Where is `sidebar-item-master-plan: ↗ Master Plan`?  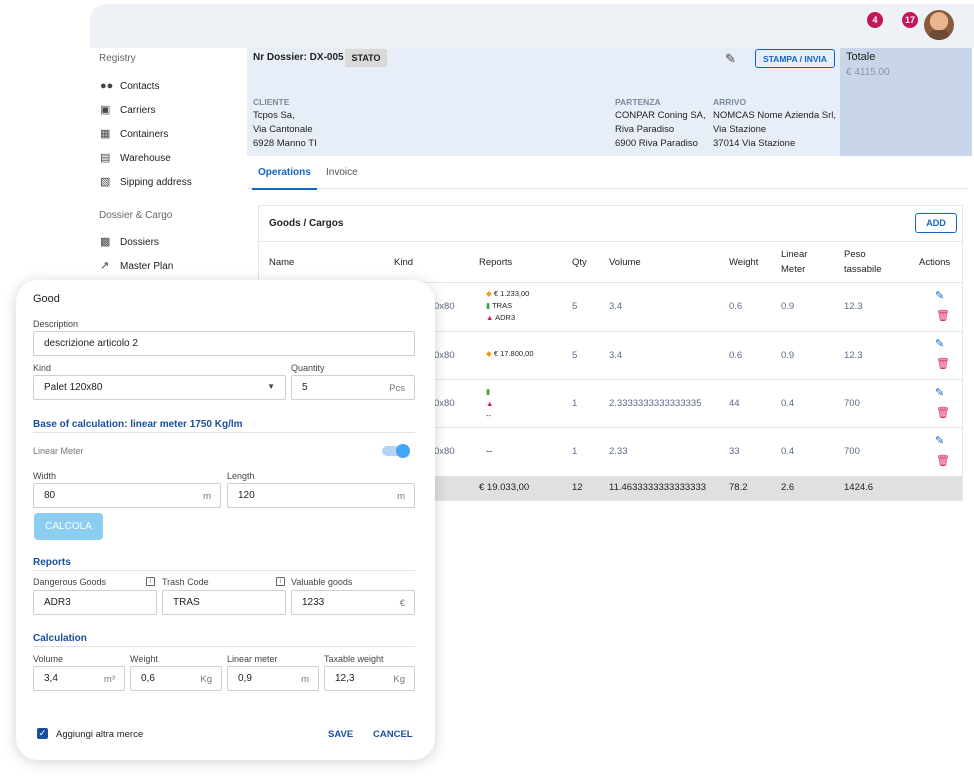
sidebar-item-master-plan: ↗ Master Plan is located at coordinates (136, 266).